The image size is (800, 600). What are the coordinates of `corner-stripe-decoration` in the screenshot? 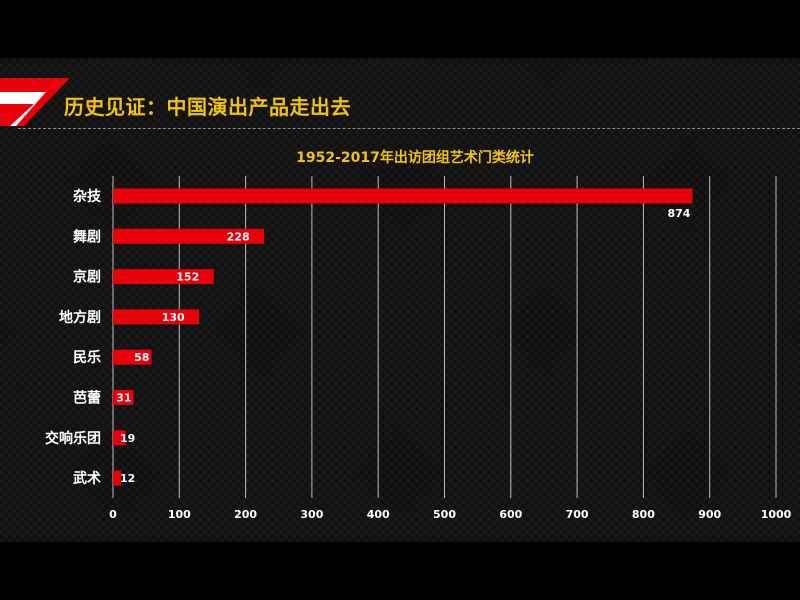 It's located at (35, 102).